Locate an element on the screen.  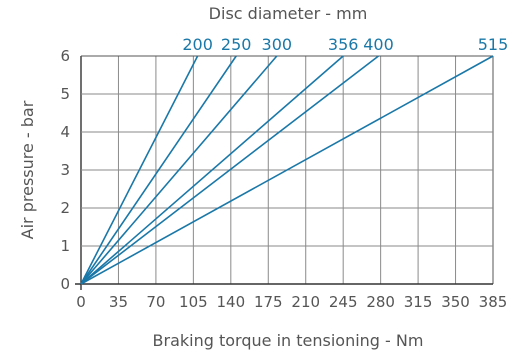
series-label-515: 515 is located at coordinates (493, 44).